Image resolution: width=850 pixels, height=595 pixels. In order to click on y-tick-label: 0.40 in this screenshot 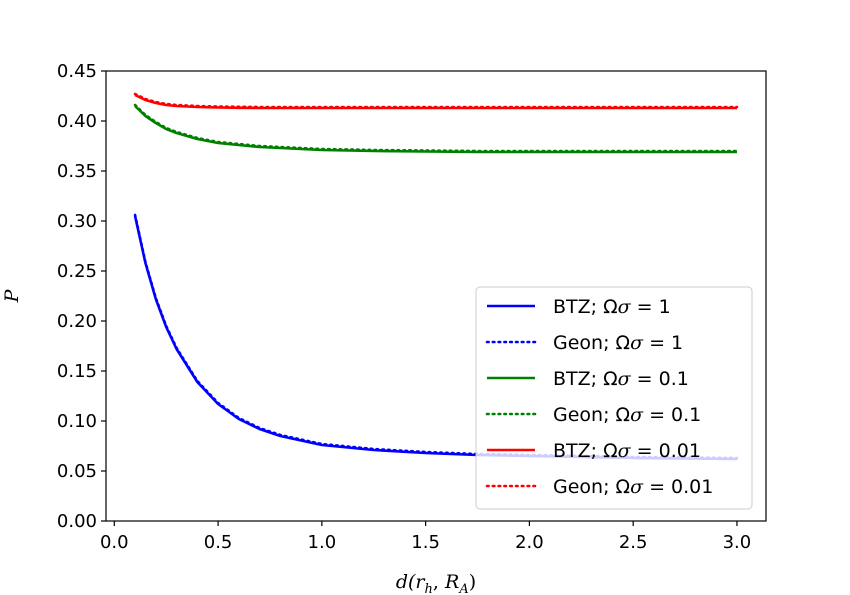, I will do `click(77, 121)`.